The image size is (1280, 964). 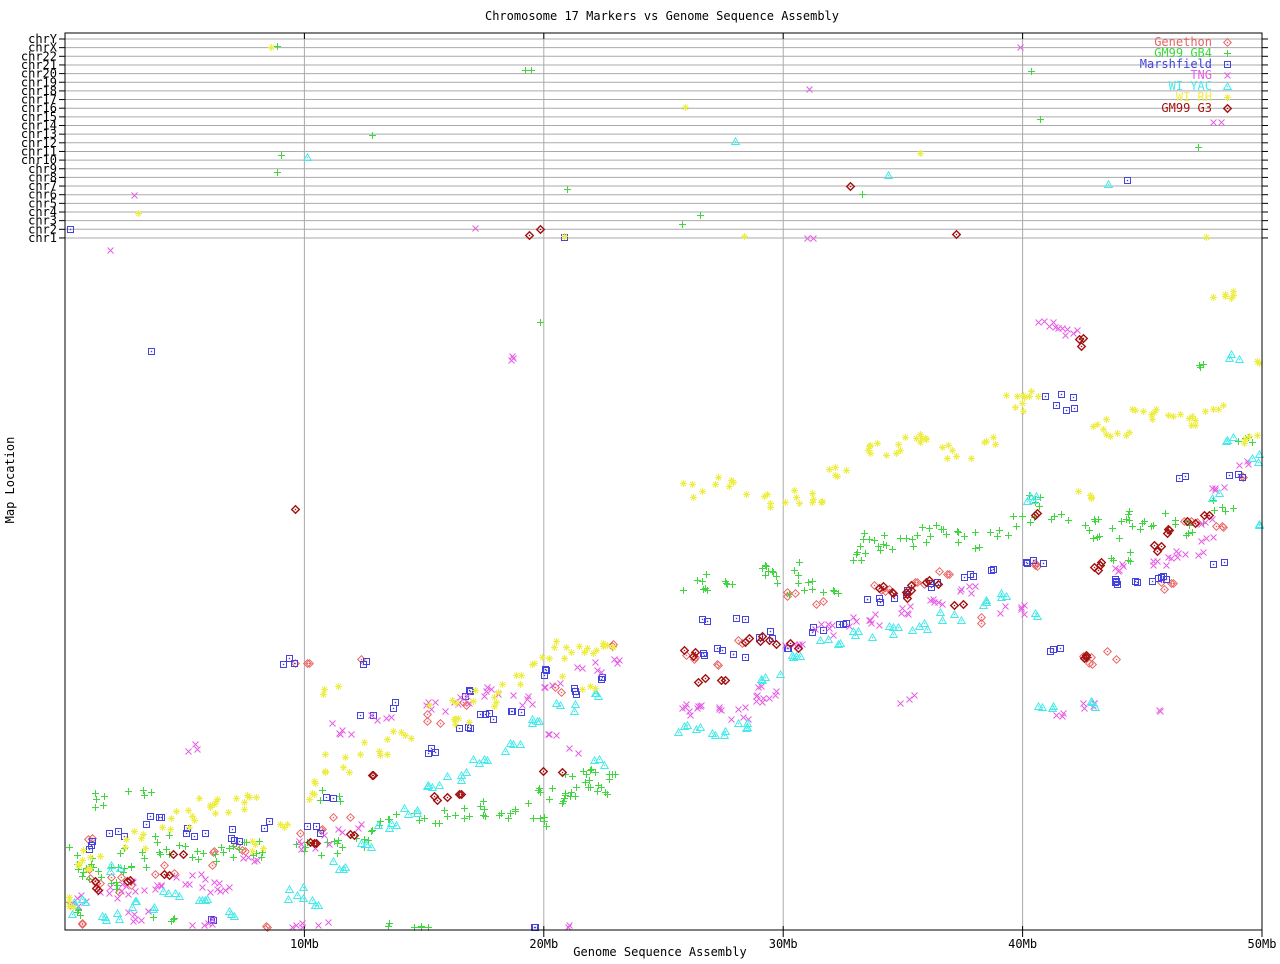 I want to click on x-tick-label: 10Mb, so click(x=304, y=944).